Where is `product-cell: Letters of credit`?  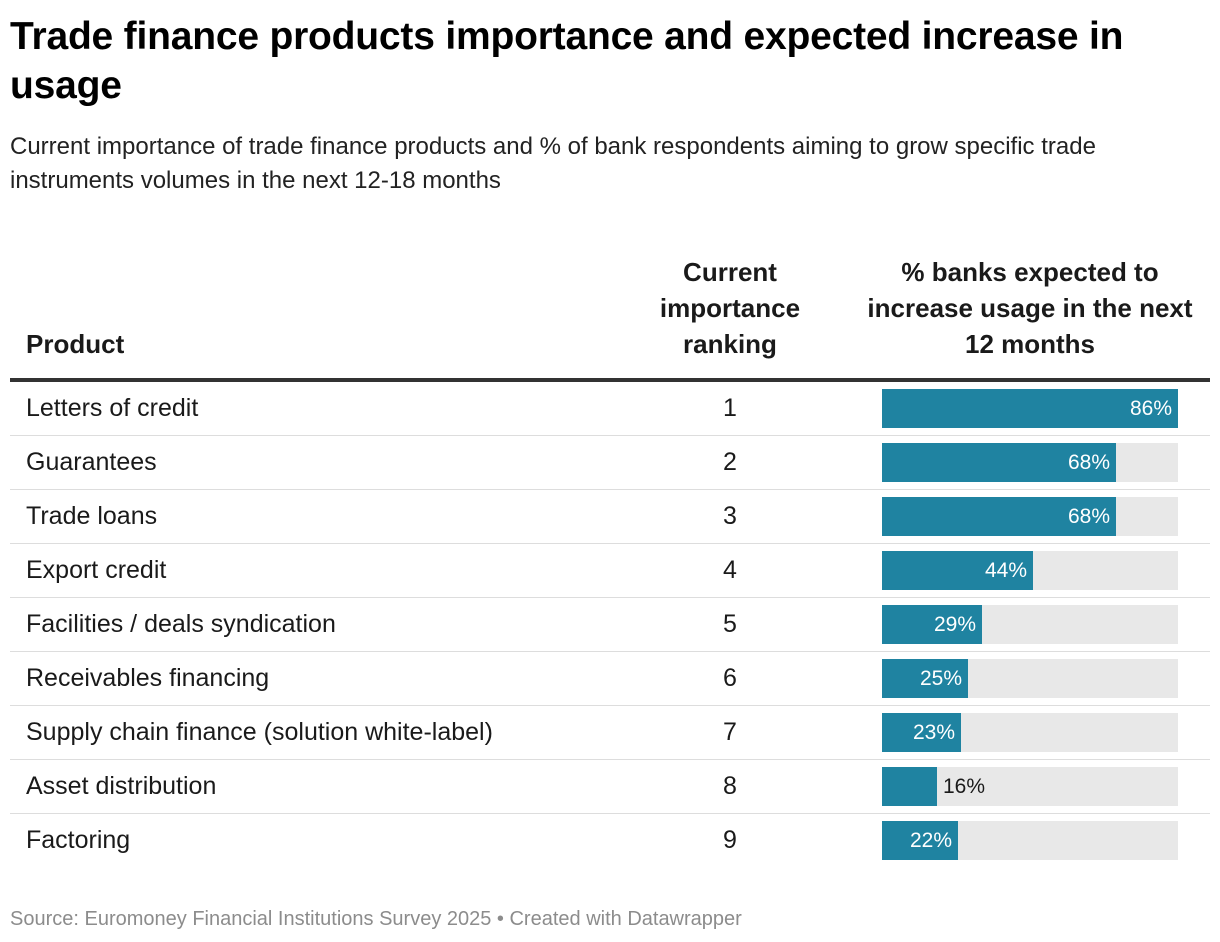
product-cell: Letters of credit is located at coordinates (112, 408).